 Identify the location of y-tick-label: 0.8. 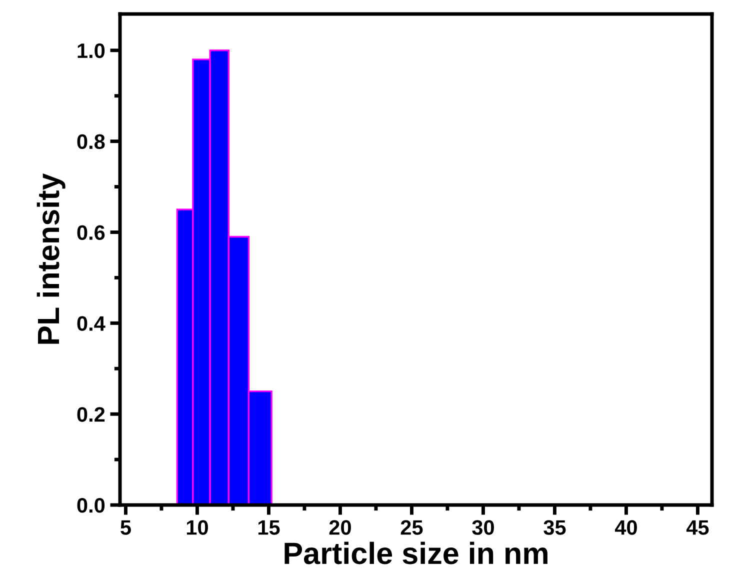
(91, 142).